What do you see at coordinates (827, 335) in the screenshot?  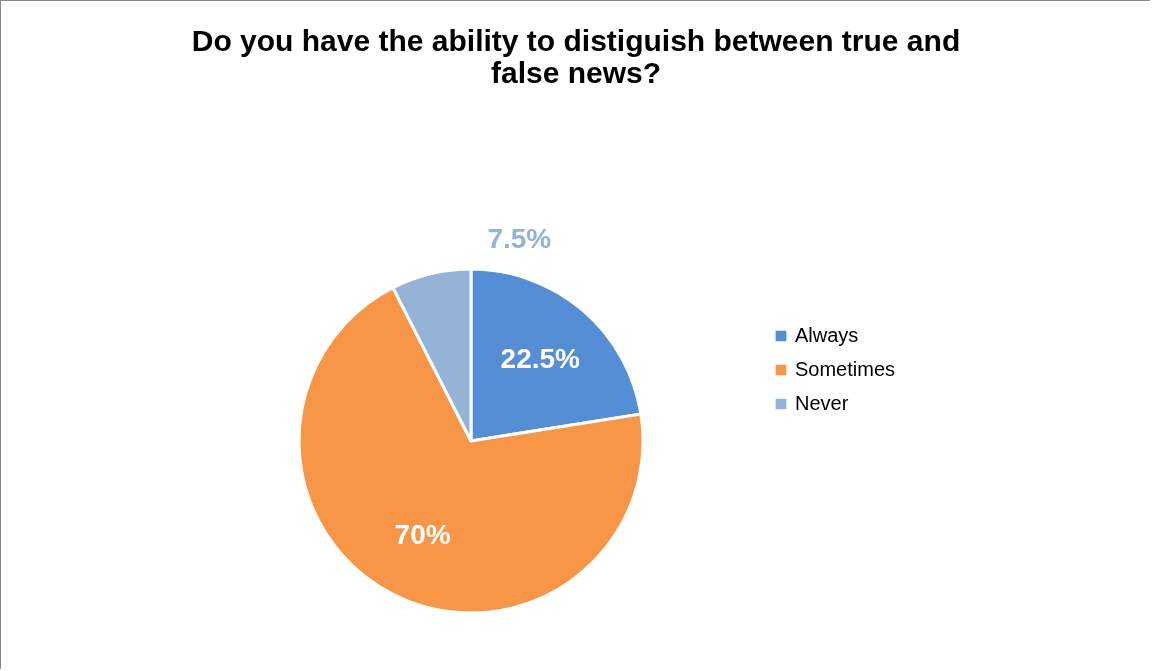 I see `legend-label: Always` at bounding box center [827, 335].